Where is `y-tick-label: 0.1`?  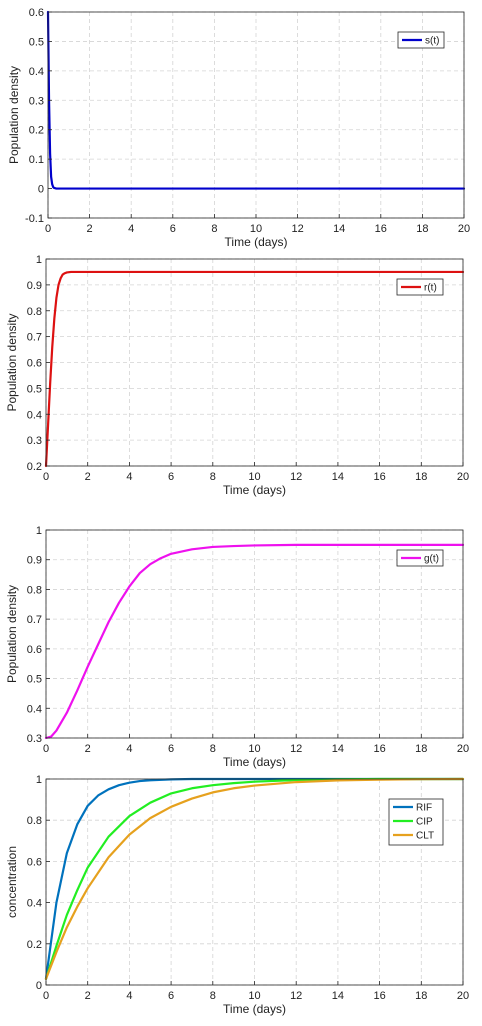
y-tick-label: 0.1 is located at coordinates (36, 160).